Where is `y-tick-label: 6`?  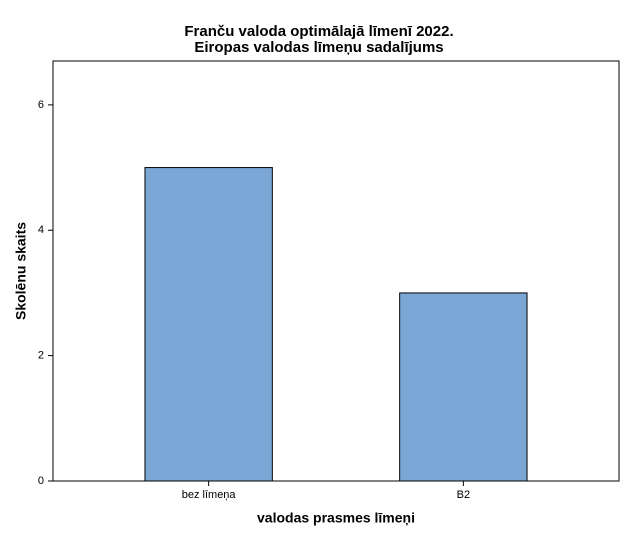
y-tick-label: 6 is located at coordinates (41, 105).